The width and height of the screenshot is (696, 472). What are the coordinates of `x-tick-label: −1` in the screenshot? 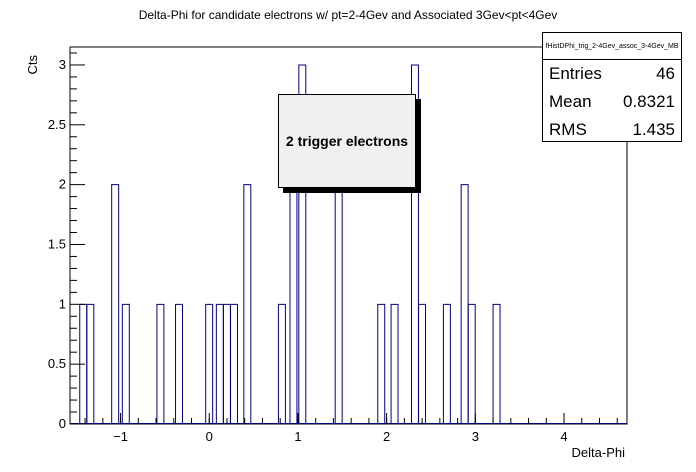 It's located at (120, 436).